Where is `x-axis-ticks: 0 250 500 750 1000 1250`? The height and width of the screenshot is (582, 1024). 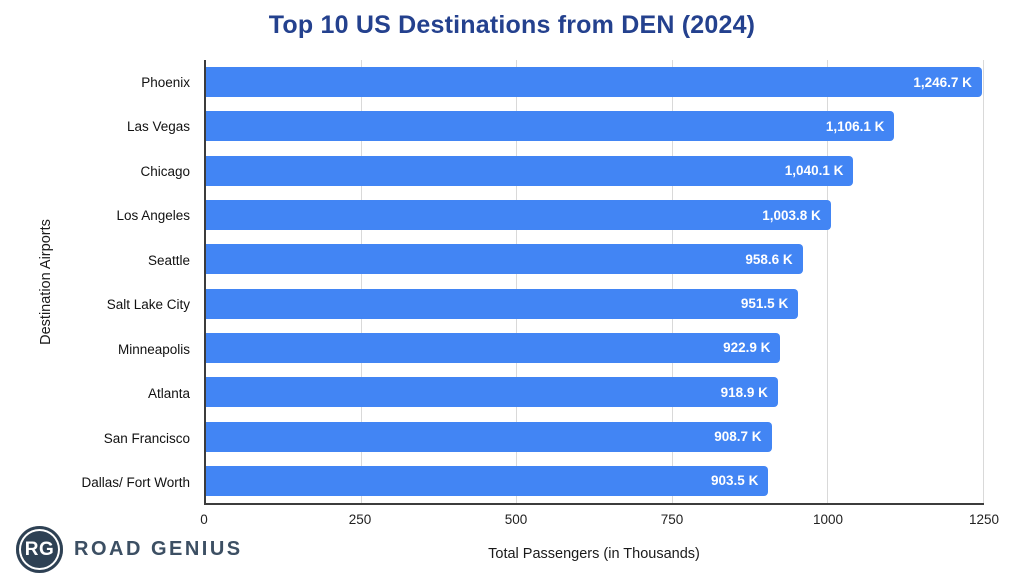
x-axis-ticks: 0 250 500 750 1000 1250 is located at coordinates (599, 521).